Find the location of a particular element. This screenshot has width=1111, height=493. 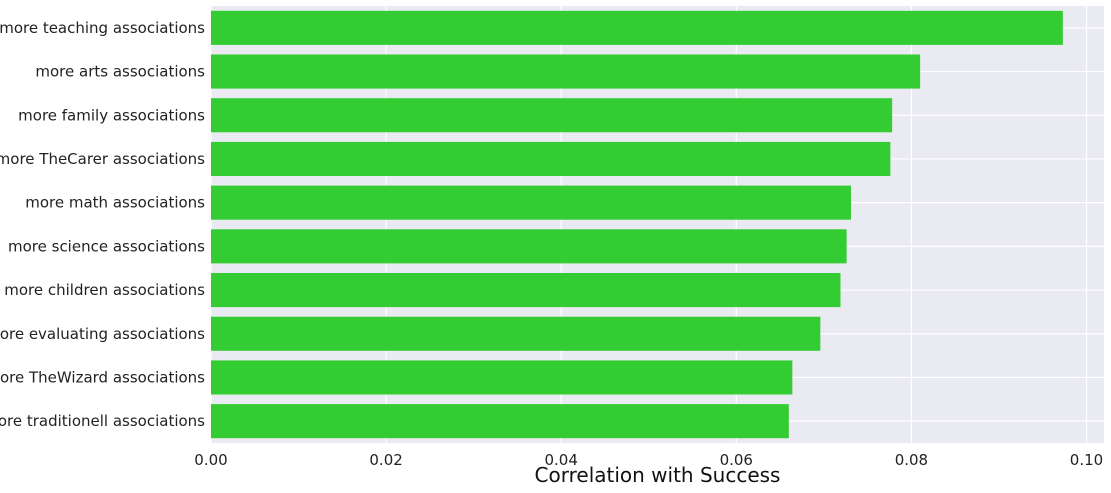

category-label: more arts associations is located at coordinates (120, 72).